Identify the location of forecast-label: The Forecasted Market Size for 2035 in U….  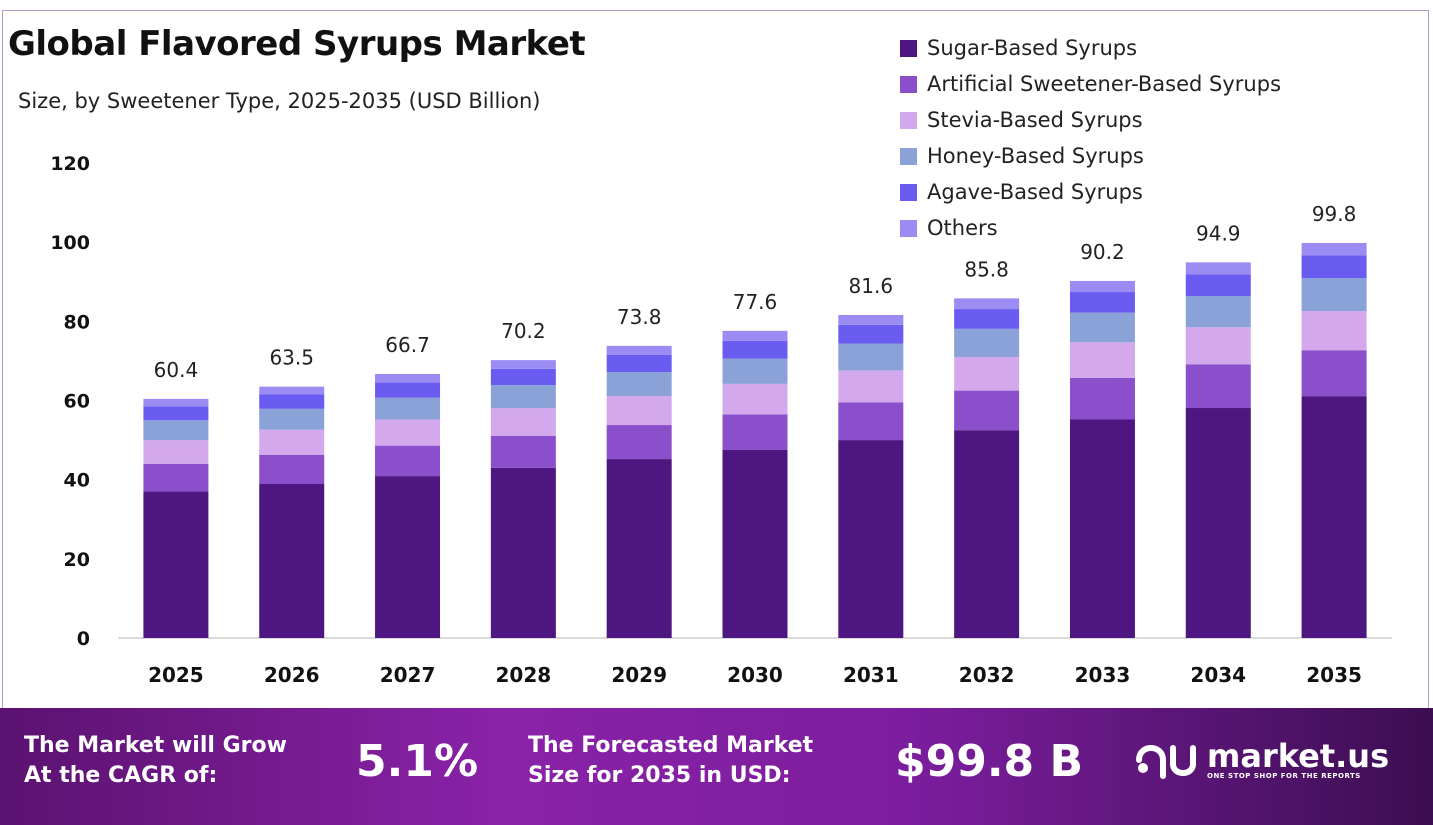
(670, 761).